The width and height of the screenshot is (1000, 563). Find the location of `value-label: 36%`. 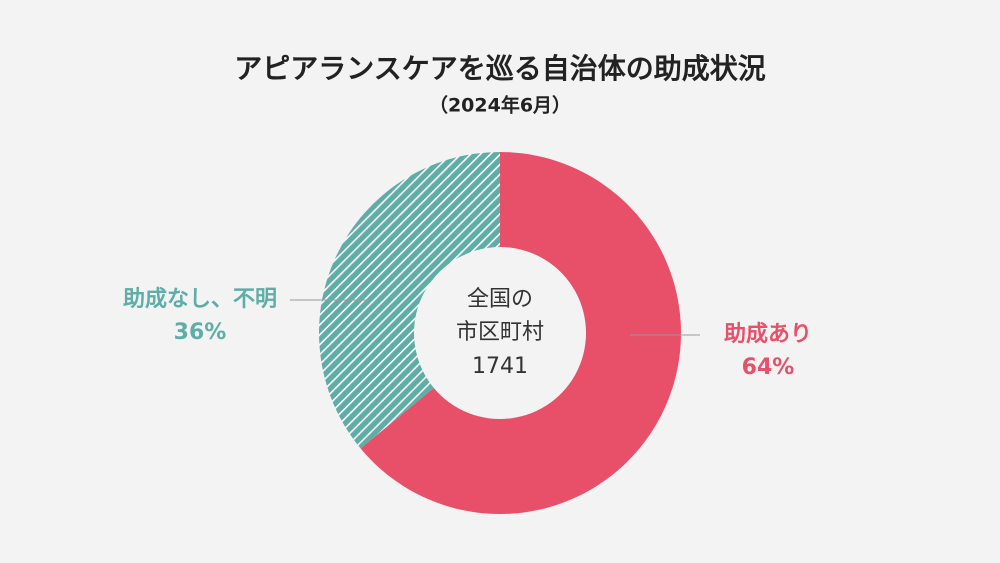

value-label: 36% is located at coordinates (200, 332).